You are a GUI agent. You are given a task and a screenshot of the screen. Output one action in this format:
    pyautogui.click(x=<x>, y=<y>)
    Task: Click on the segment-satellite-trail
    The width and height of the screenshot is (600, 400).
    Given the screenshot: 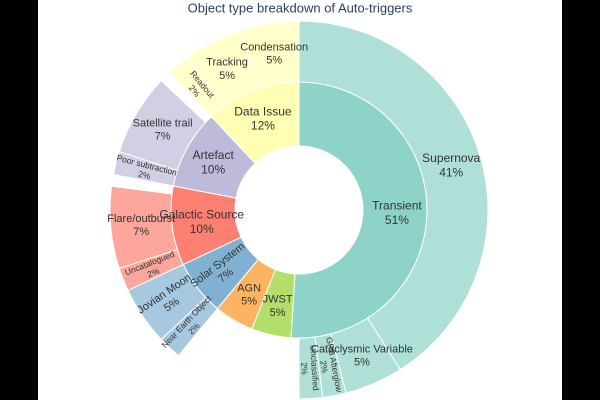 What is the action you would take?
    pyautogui.click(x=162, y=125)
    